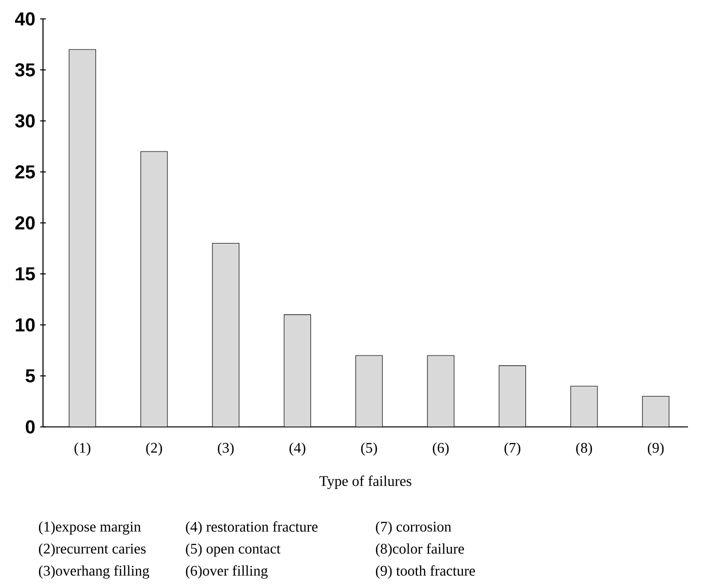 The width and height of the screenshot is (707, 585). What do you see at coordinates (425, 572) in the screenshot?
I see `text: (9) tooth fracture` at bounding box center [425, 572].